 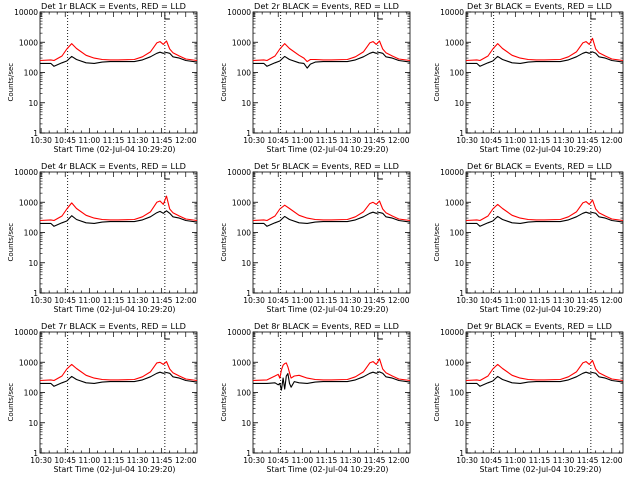 What do you see at coordinates (326, 166) in the screenshot?
I see `chart-title: Det 5r BLACK = Events, RED = LLD` at bounding box center [326, 166].